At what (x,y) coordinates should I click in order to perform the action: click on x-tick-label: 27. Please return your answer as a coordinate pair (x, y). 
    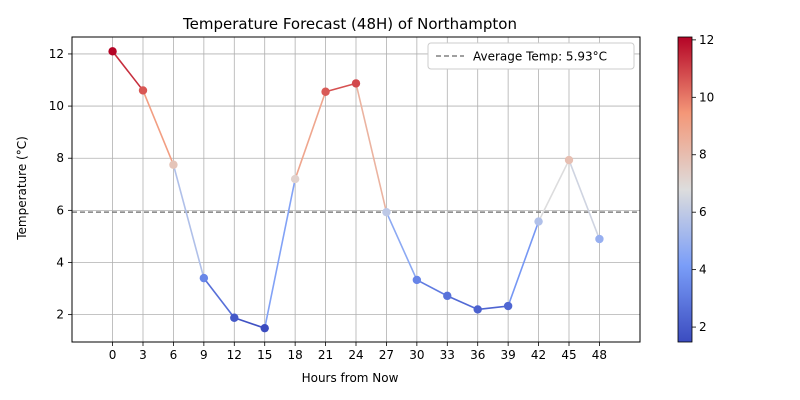
    Looking at the image, I should click on (386, 355).